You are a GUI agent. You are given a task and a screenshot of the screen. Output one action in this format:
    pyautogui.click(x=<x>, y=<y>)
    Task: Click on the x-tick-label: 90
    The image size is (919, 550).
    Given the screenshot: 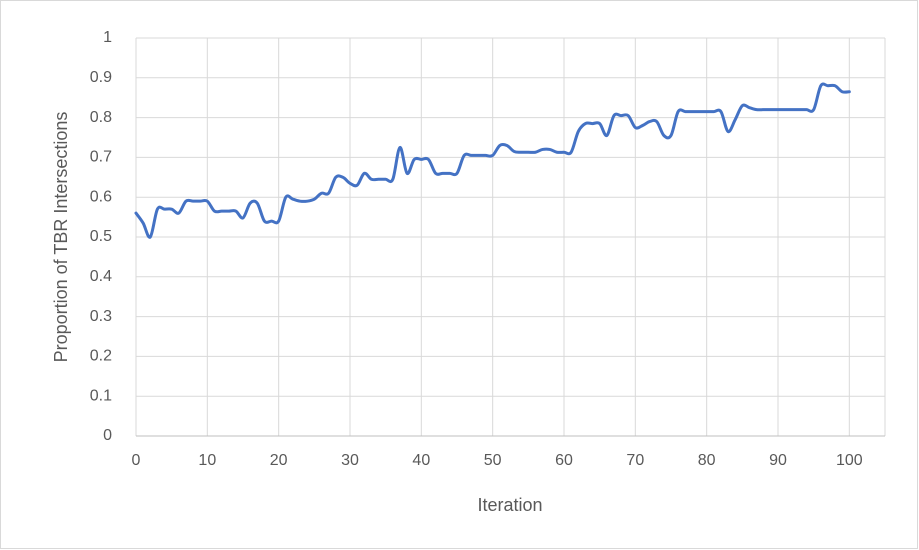 What is the action you would take?
    pyautogui.click(x=778, y=460)
    